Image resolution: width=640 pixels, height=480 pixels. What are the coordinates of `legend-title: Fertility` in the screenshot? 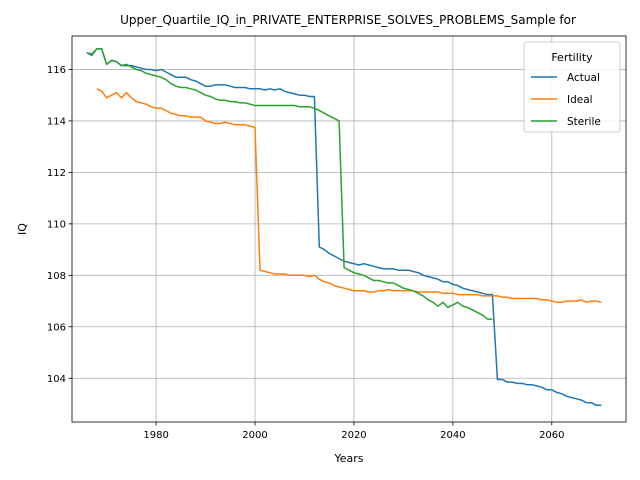 It's located at (572, 57).